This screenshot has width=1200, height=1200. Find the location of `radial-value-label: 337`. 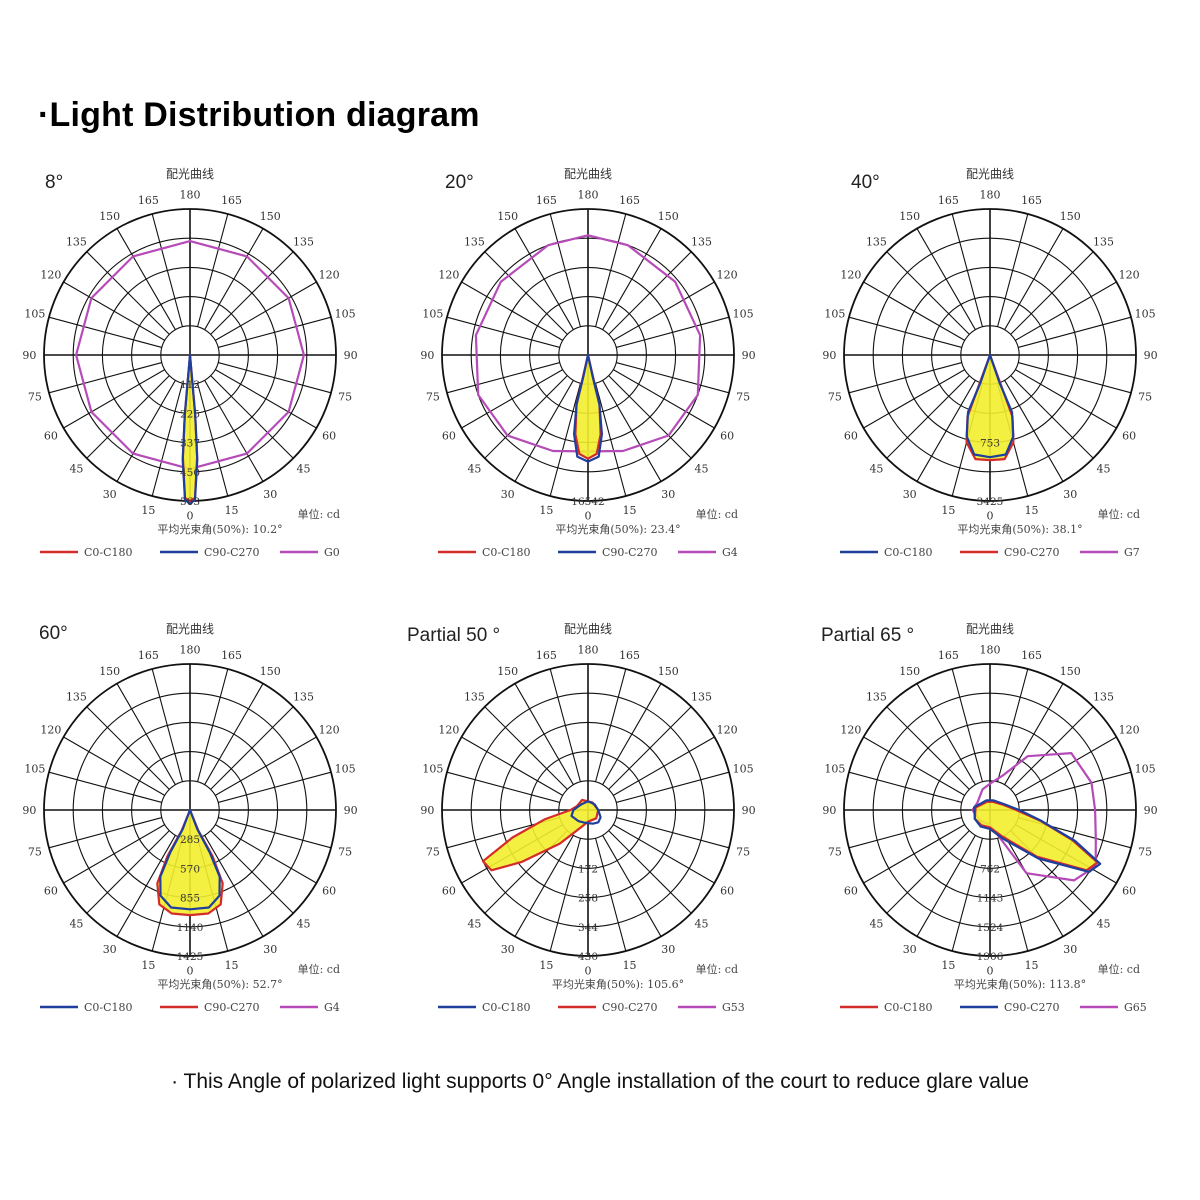

radial-value-label: 337 is located at coordinates (190, 444).